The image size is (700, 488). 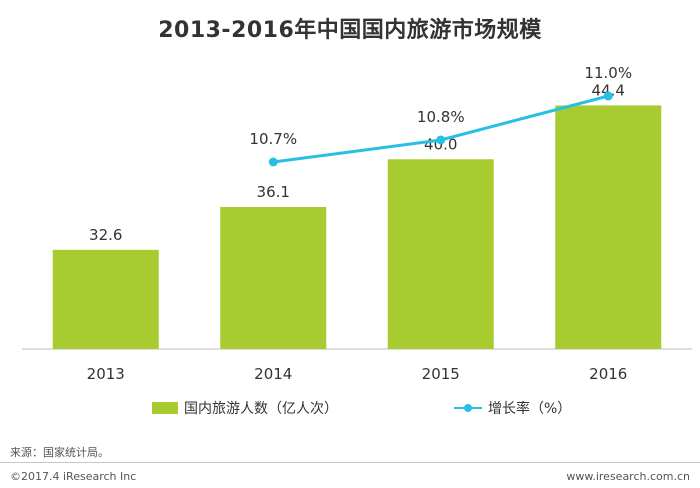 What do you see at coordinates (273, 139) in the screenshot?
I see `growth-rate-label-2014: 10.7%` at bounding box center [273, 139].